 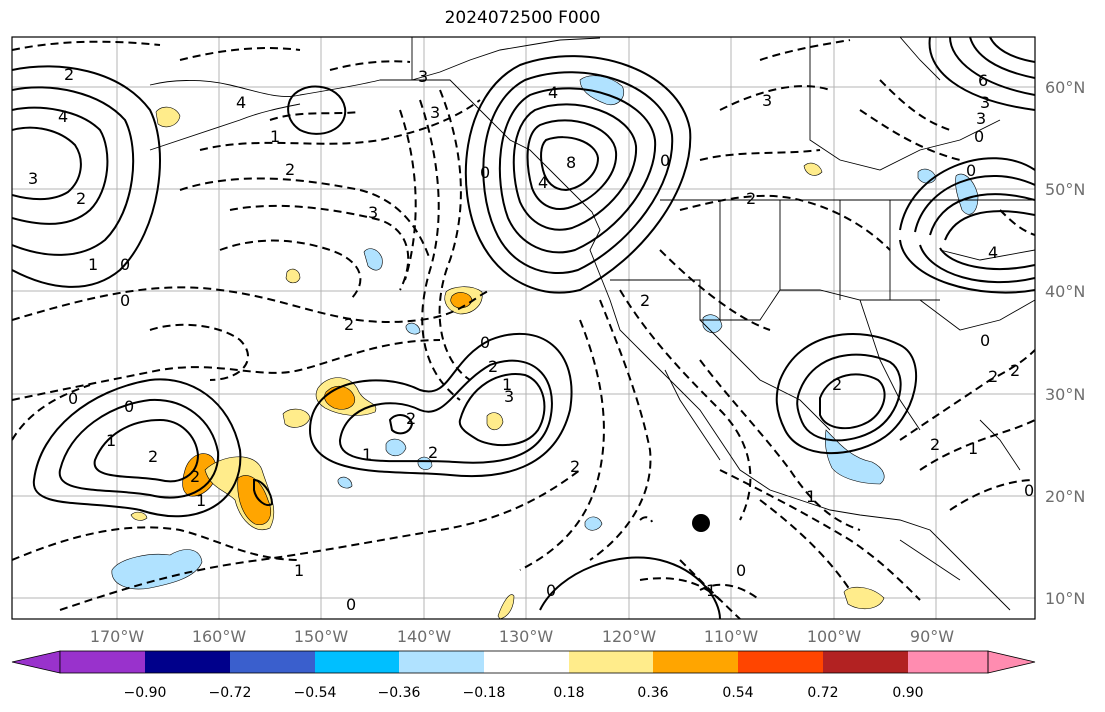 I want to click on colorbar-tick-label: −0.36, so click(x=399, y=693).